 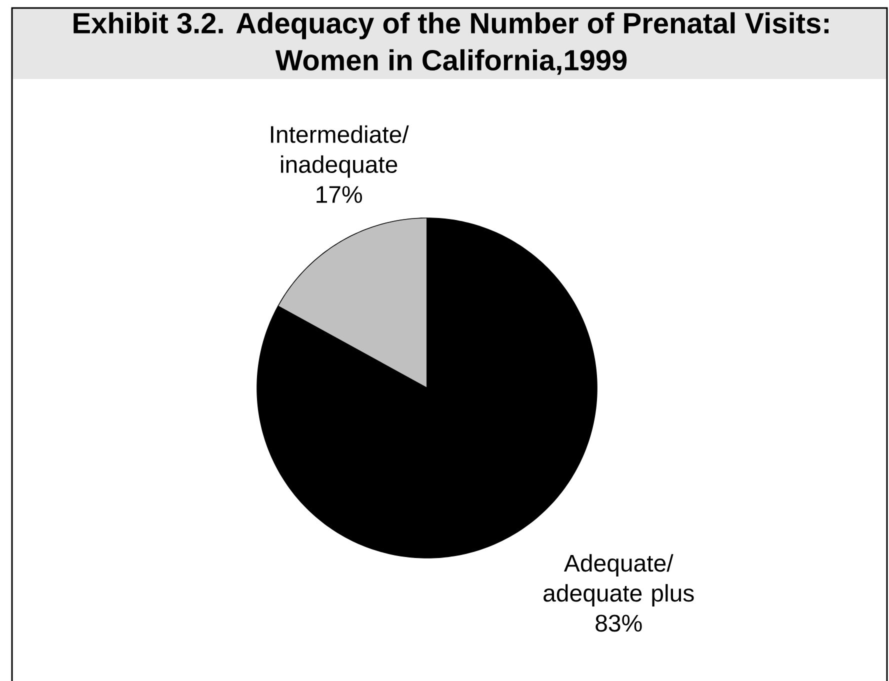 I want to click on slice-label: Intermediate/ inadequate, so click(x=340, y=151).